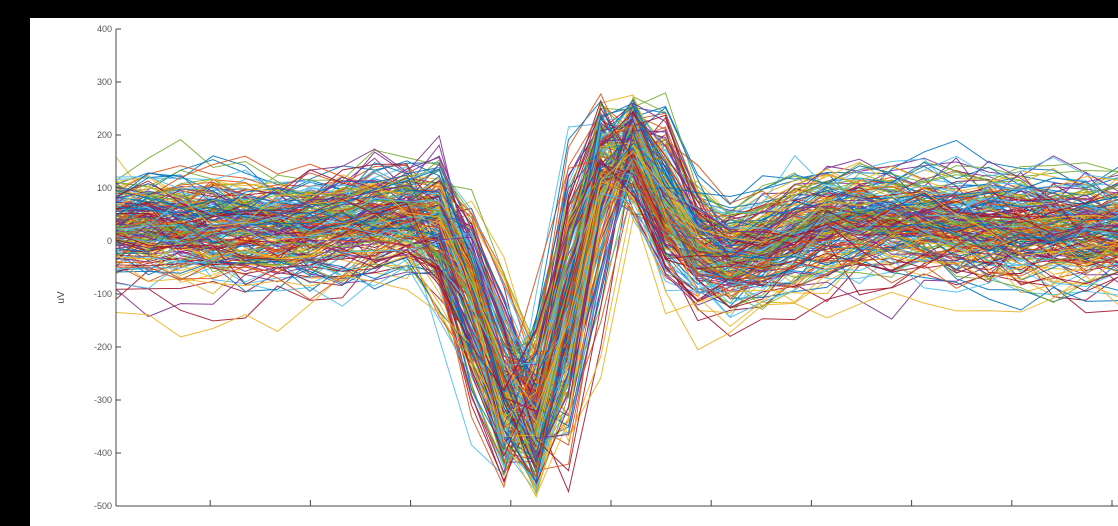  I want to click on y-tick-label: -200, so click(103, 347).